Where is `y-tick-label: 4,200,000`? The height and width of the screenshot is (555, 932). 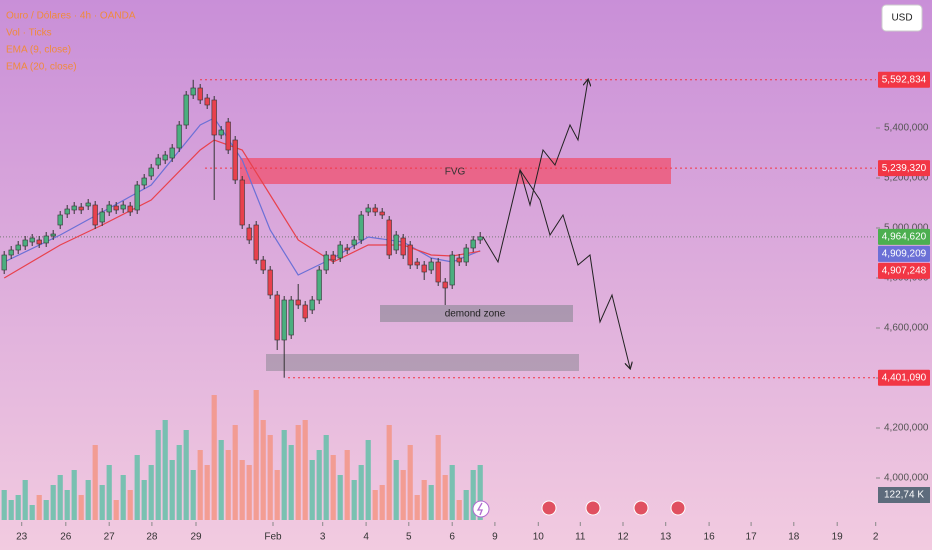
y-tick-label: 4,200,000 is located at coordinates (906, 428).